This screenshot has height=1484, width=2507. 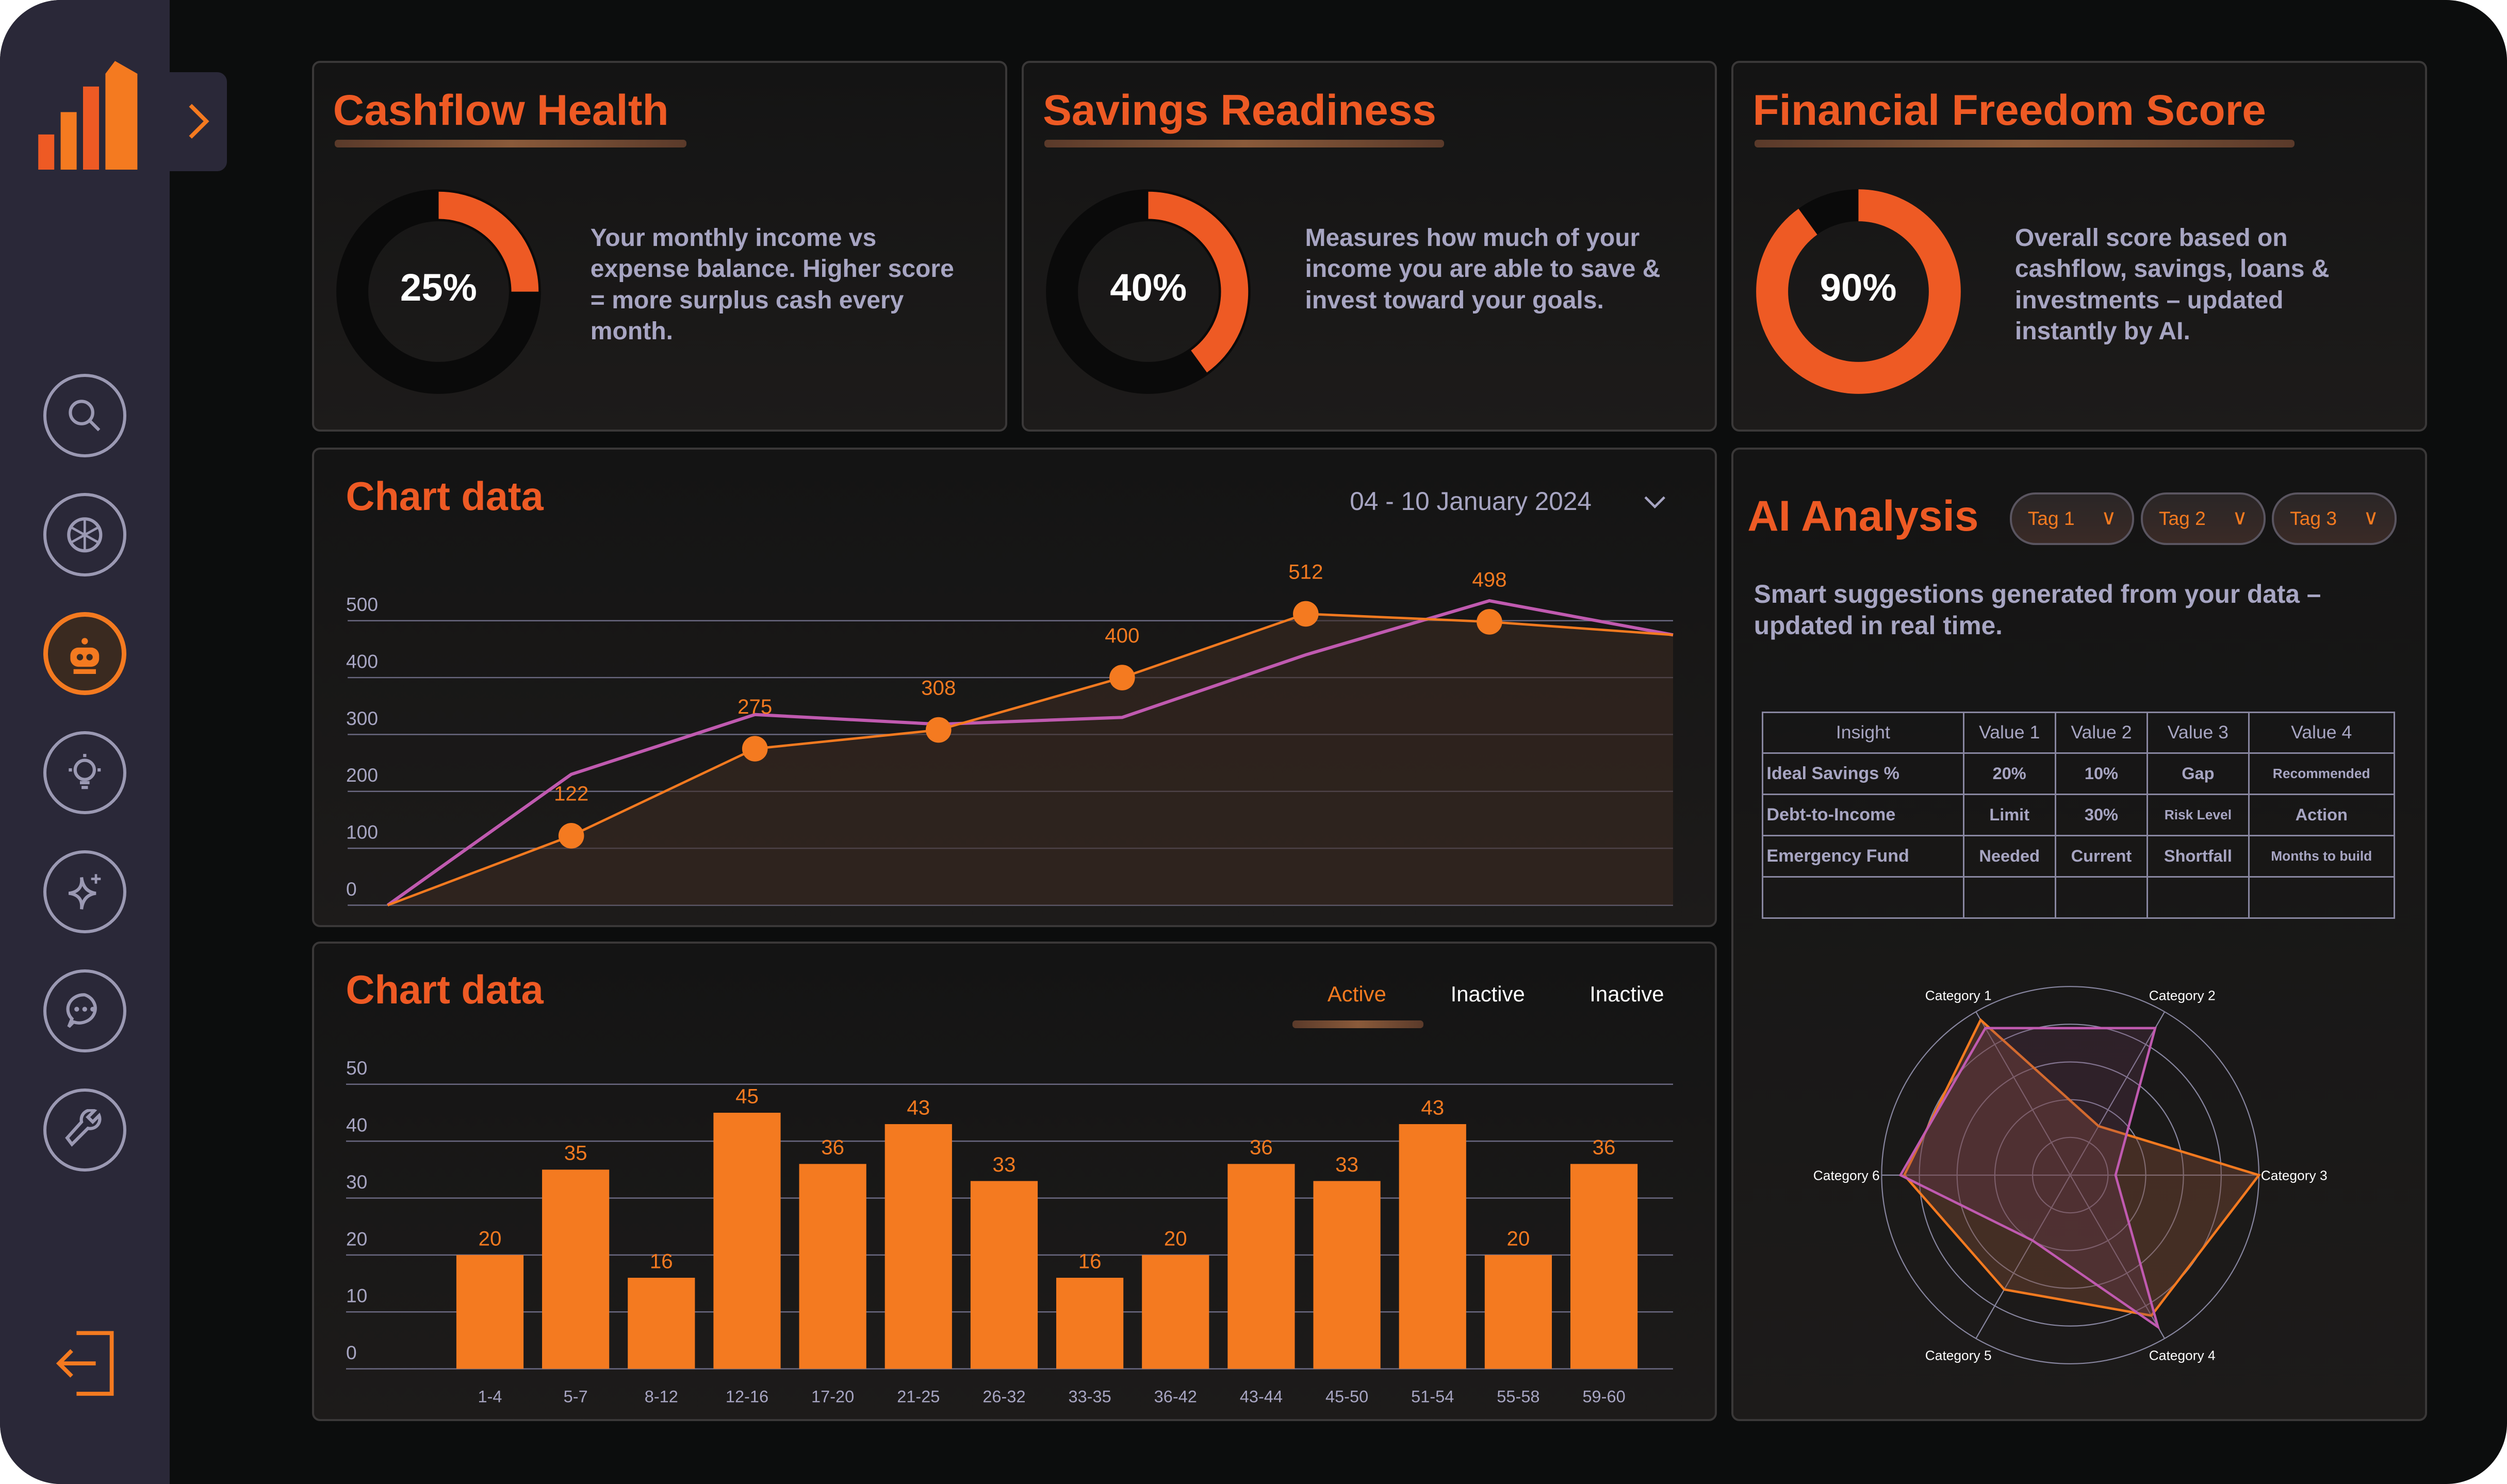 I want to click on data-label: 122, so click(x=571, y=793).